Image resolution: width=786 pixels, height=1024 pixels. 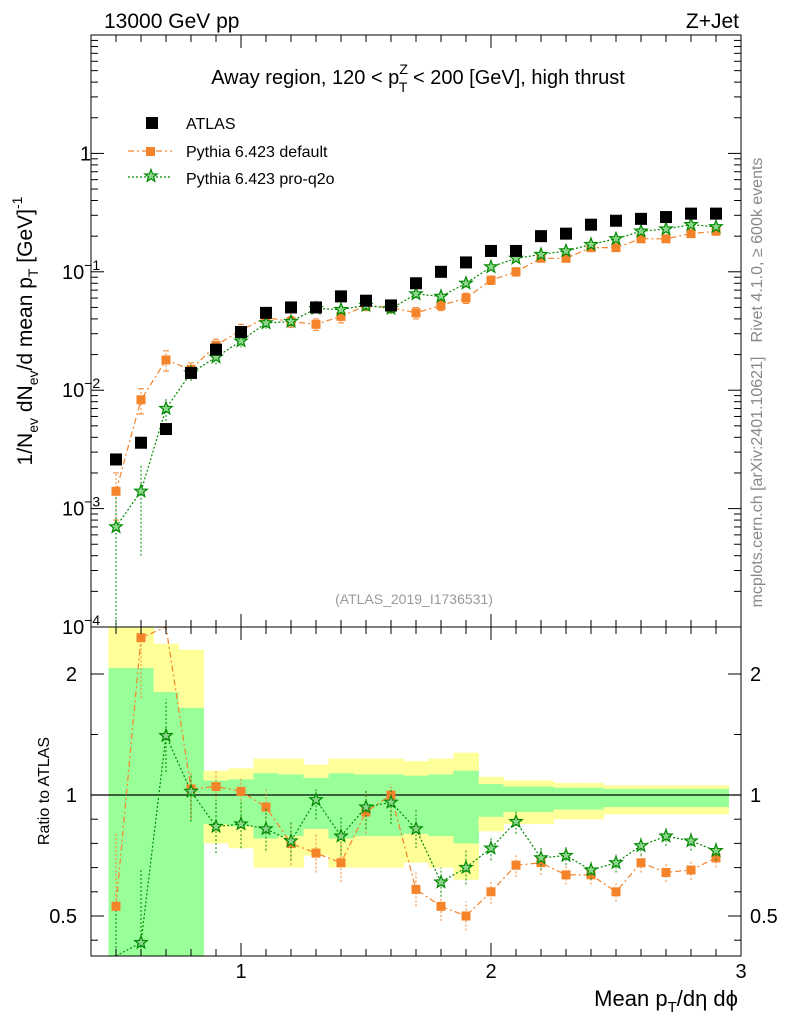 What do you see at coordinates (403, 69) in the screenshot?
I see `title-sup: Z` at bounding box center [403, 69].